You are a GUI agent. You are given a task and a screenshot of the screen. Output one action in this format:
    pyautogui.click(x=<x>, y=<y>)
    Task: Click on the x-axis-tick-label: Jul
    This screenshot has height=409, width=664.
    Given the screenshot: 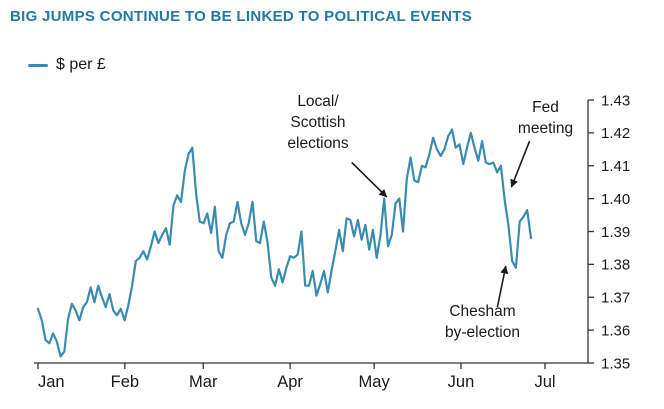 What is the action you would take?
    pyautogui.click(x=544, y=382)
    